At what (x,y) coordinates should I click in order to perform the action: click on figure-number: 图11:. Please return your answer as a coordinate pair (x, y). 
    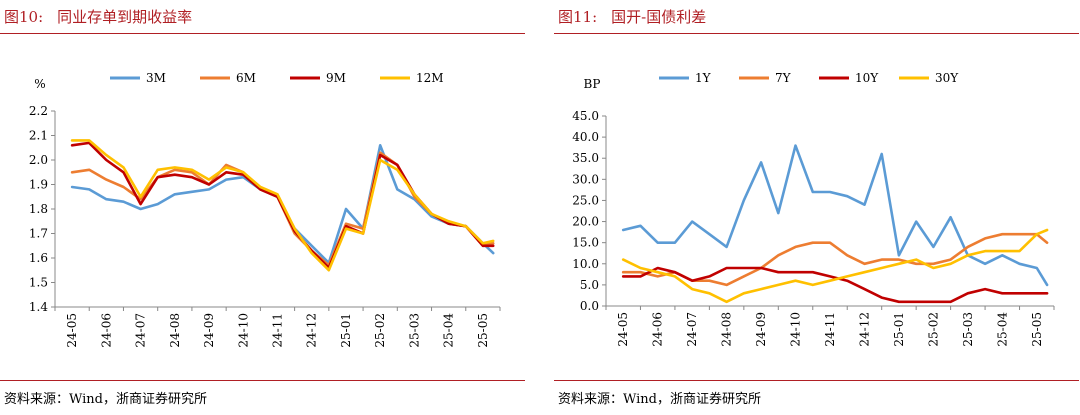
    Looking at the image, I should click on (578, 17).